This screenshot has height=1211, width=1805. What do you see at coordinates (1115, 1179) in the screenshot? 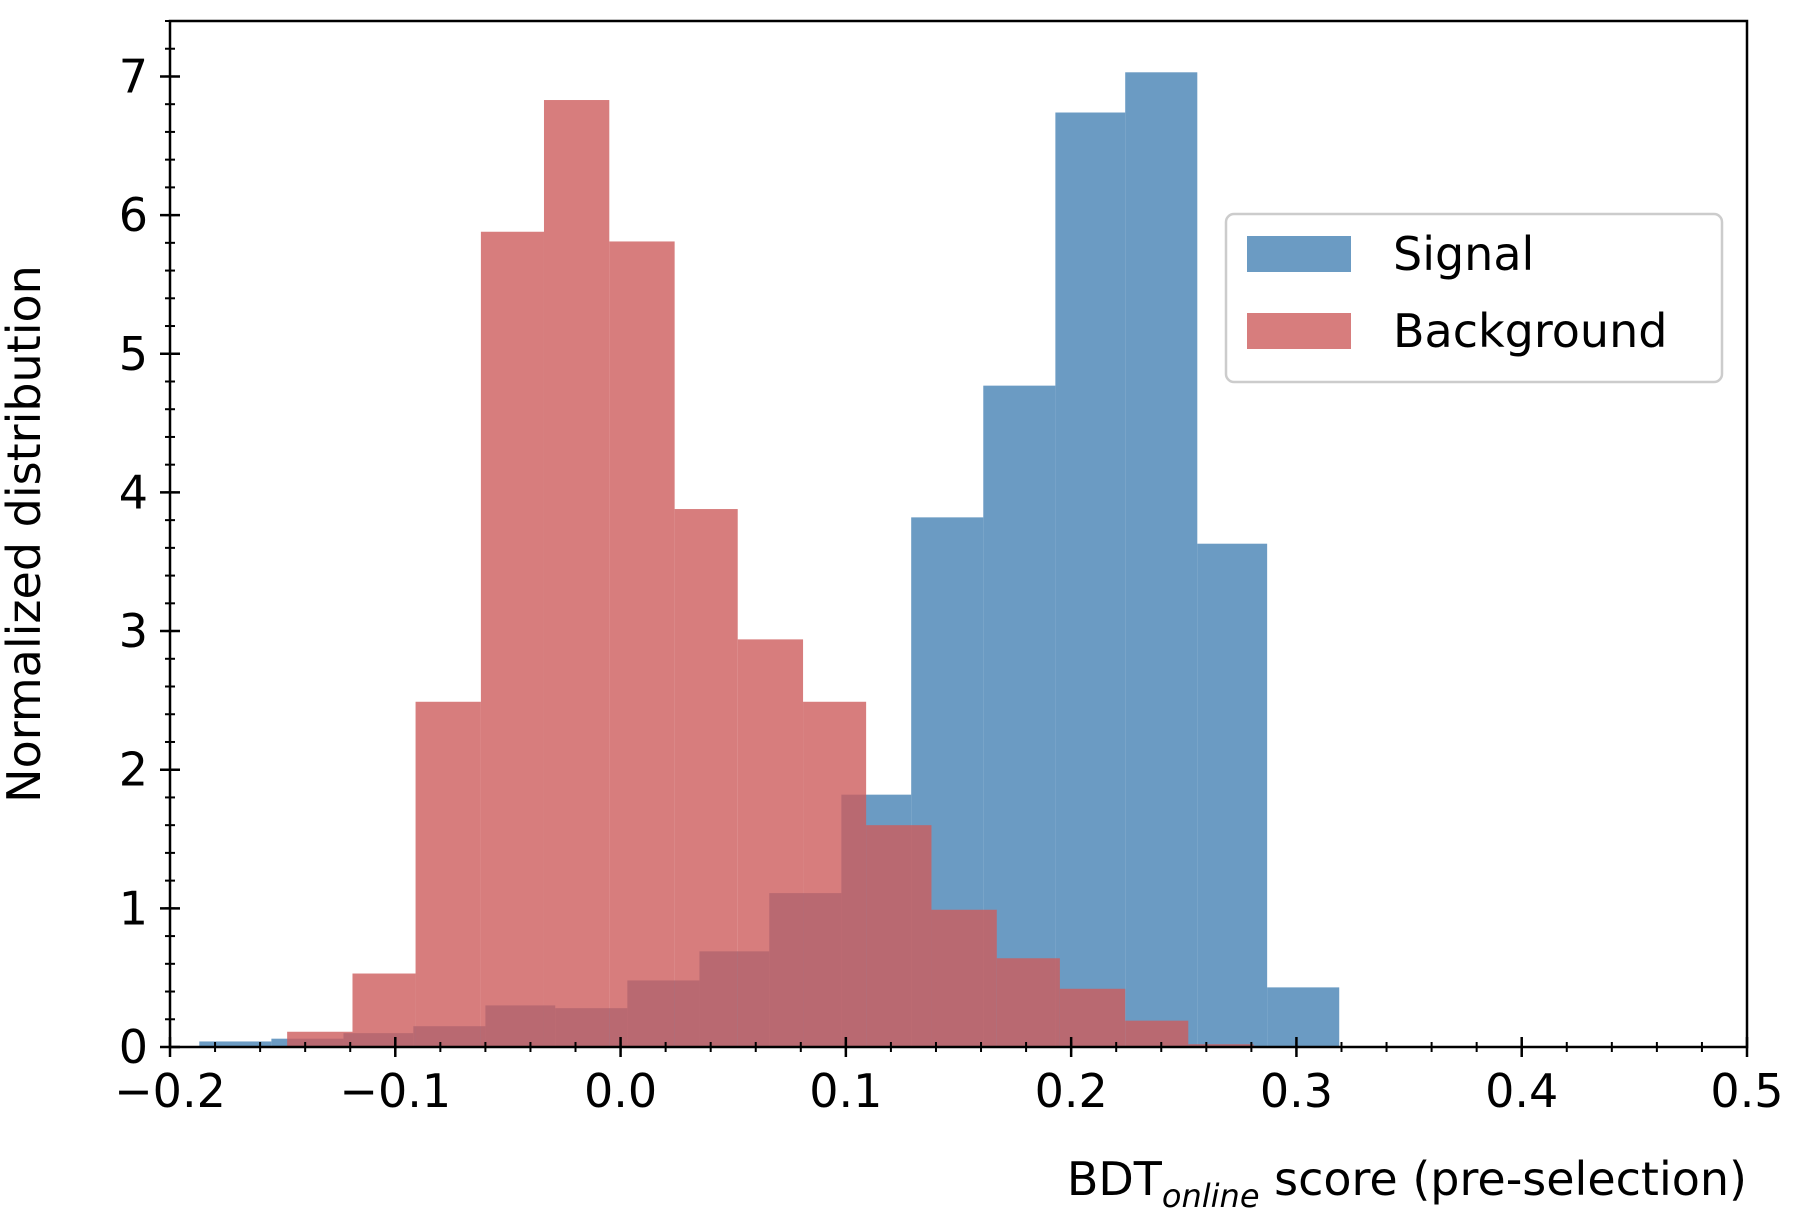
I see `x-label-main: BDT` at bounding box center [1115, 1179].